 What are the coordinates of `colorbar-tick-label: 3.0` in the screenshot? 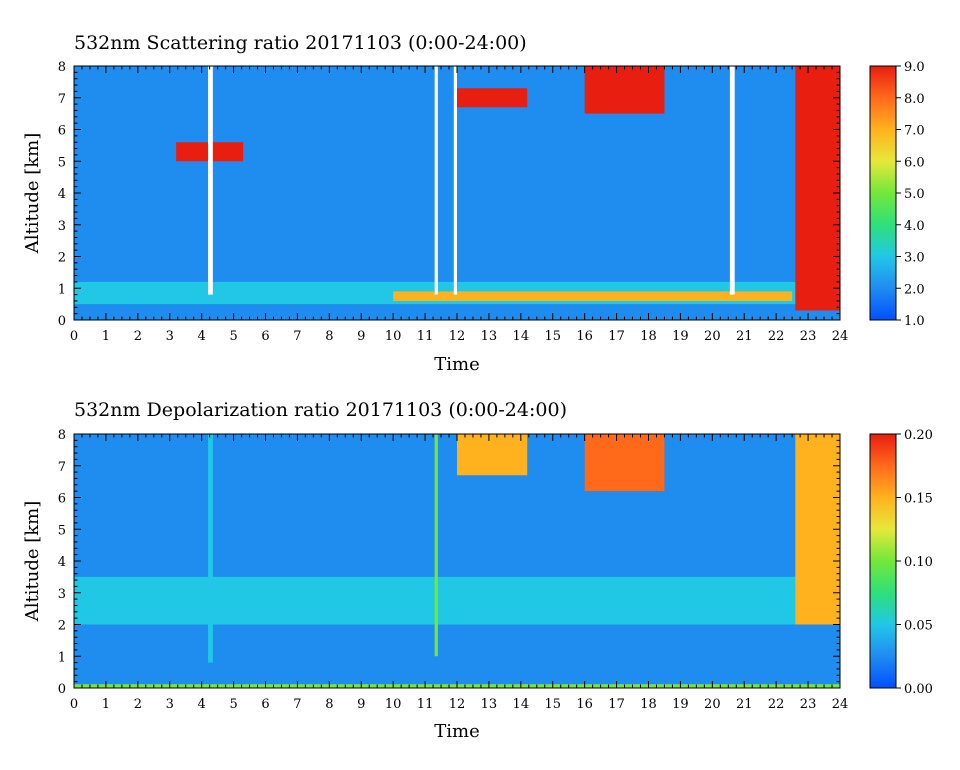 It's located at (914, 258).